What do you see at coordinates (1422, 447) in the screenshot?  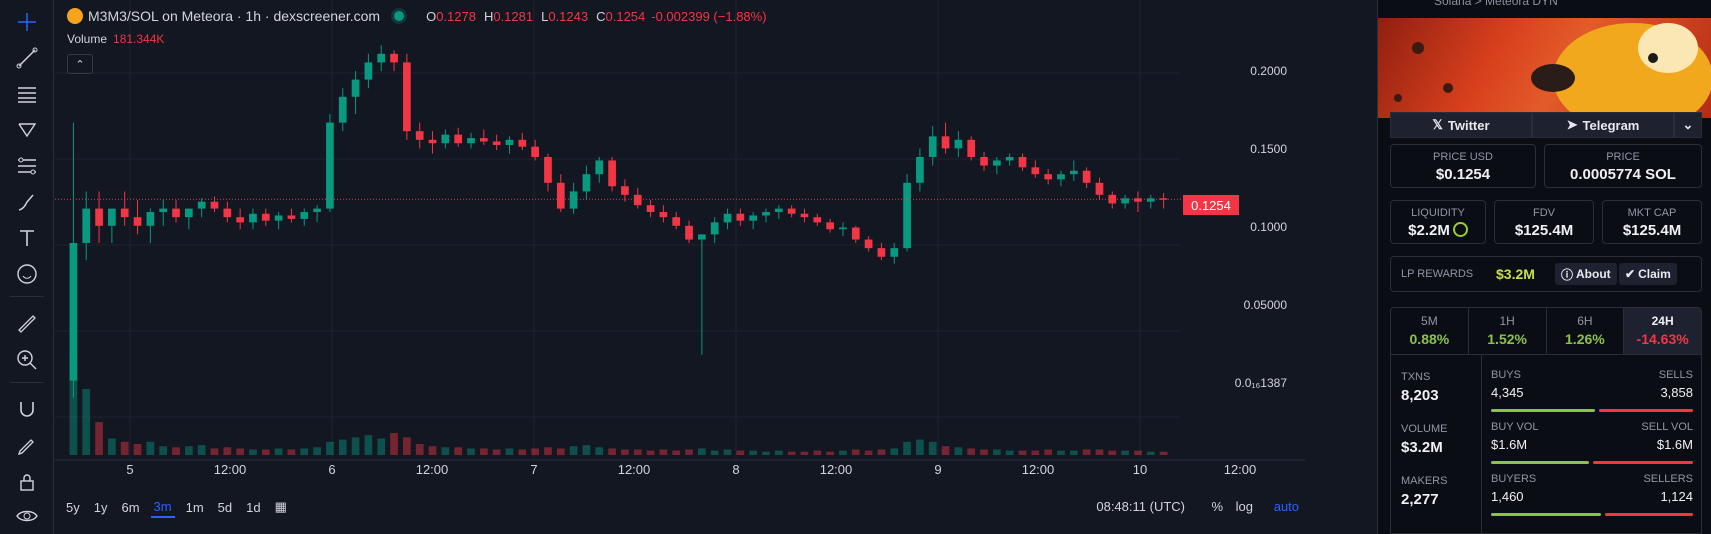 I see `volume-value: $3.2M` at bounding box center [1422, 447].